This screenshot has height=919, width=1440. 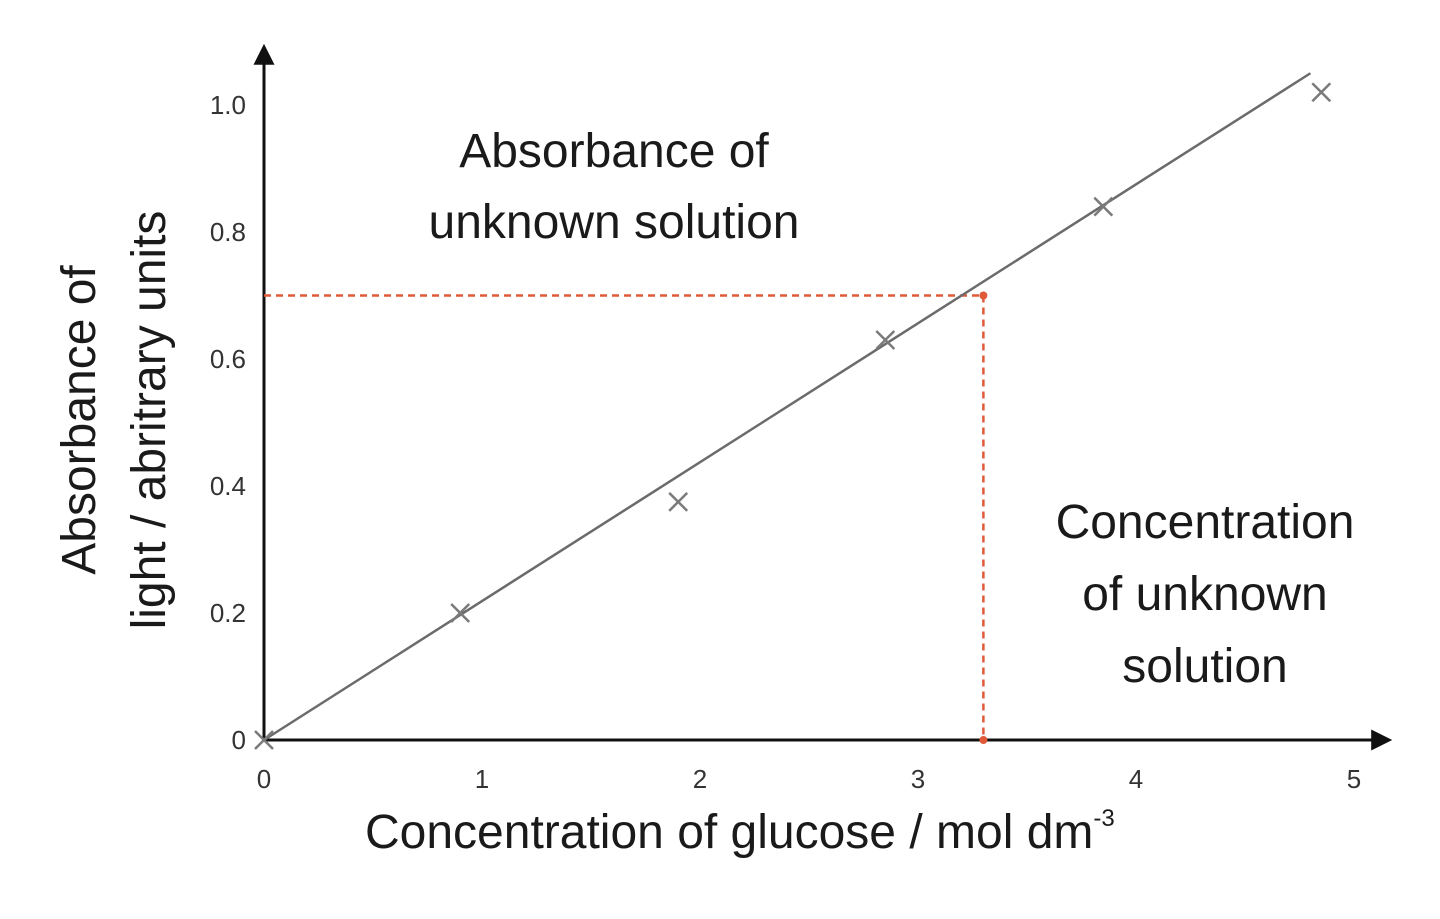 I want to click on x-axis-title: Concentration of glucose / mol dm-3, so click(x=740, y=832).